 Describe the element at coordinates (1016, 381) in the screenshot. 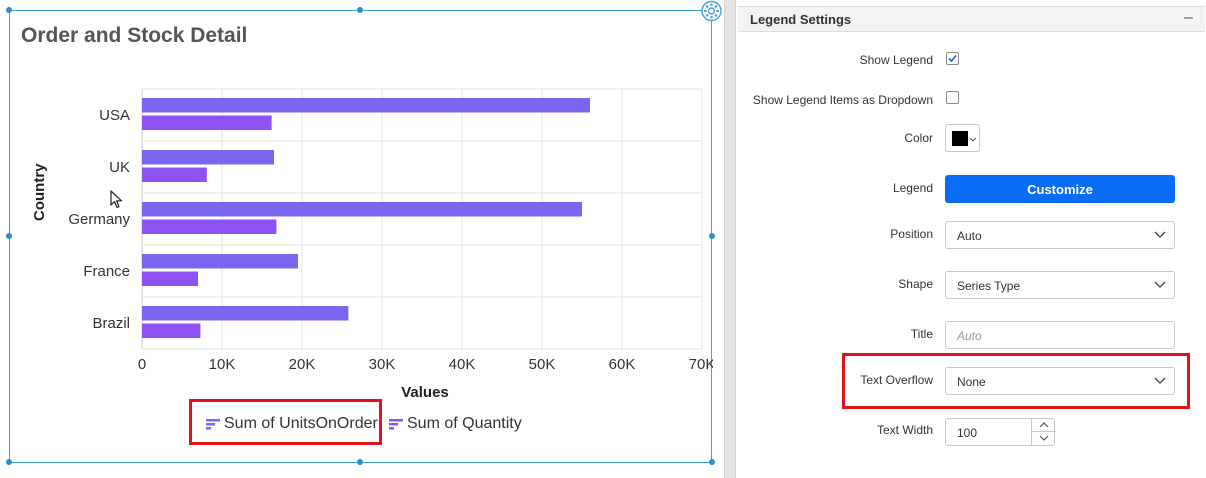

I see `highlight-box-text-overflow` at that location.